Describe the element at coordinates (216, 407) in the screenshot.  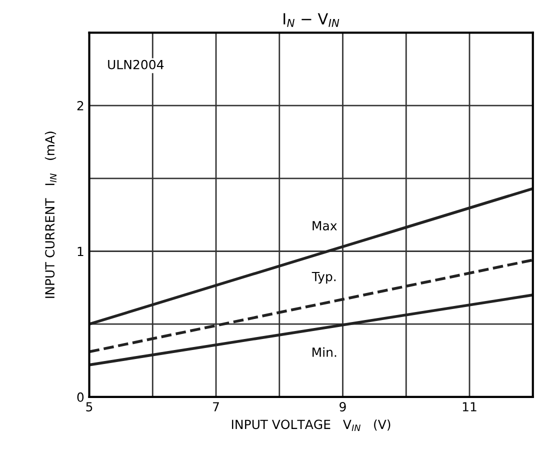
I see `x-tick-label: 7` at that location.